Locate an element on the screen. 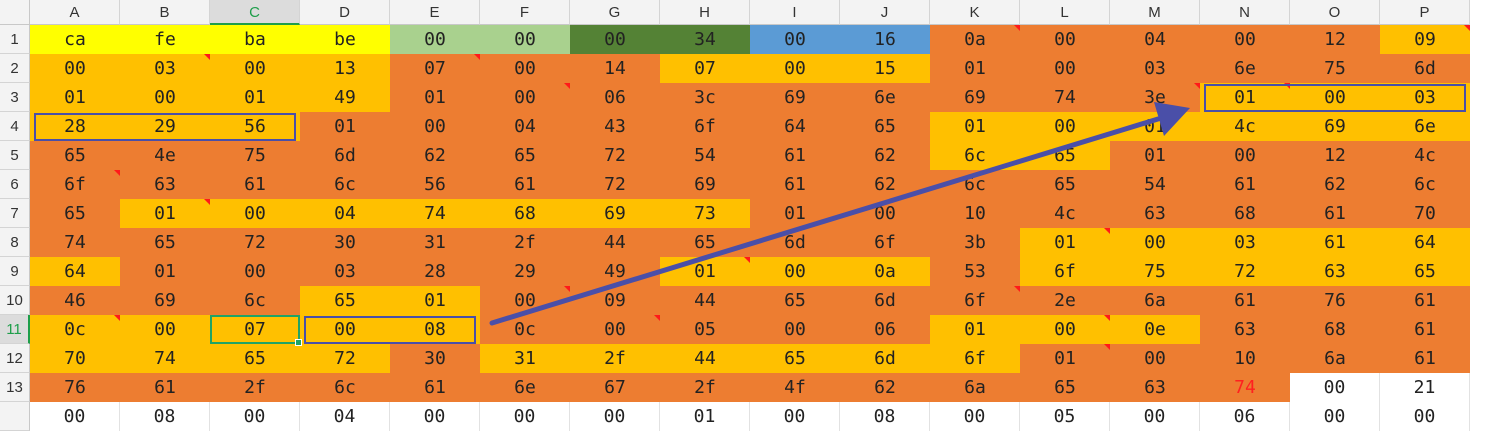 The height and width of the screenshot is (431, 1490). cell-m7: 63 is located at coordinates (1155, 213).